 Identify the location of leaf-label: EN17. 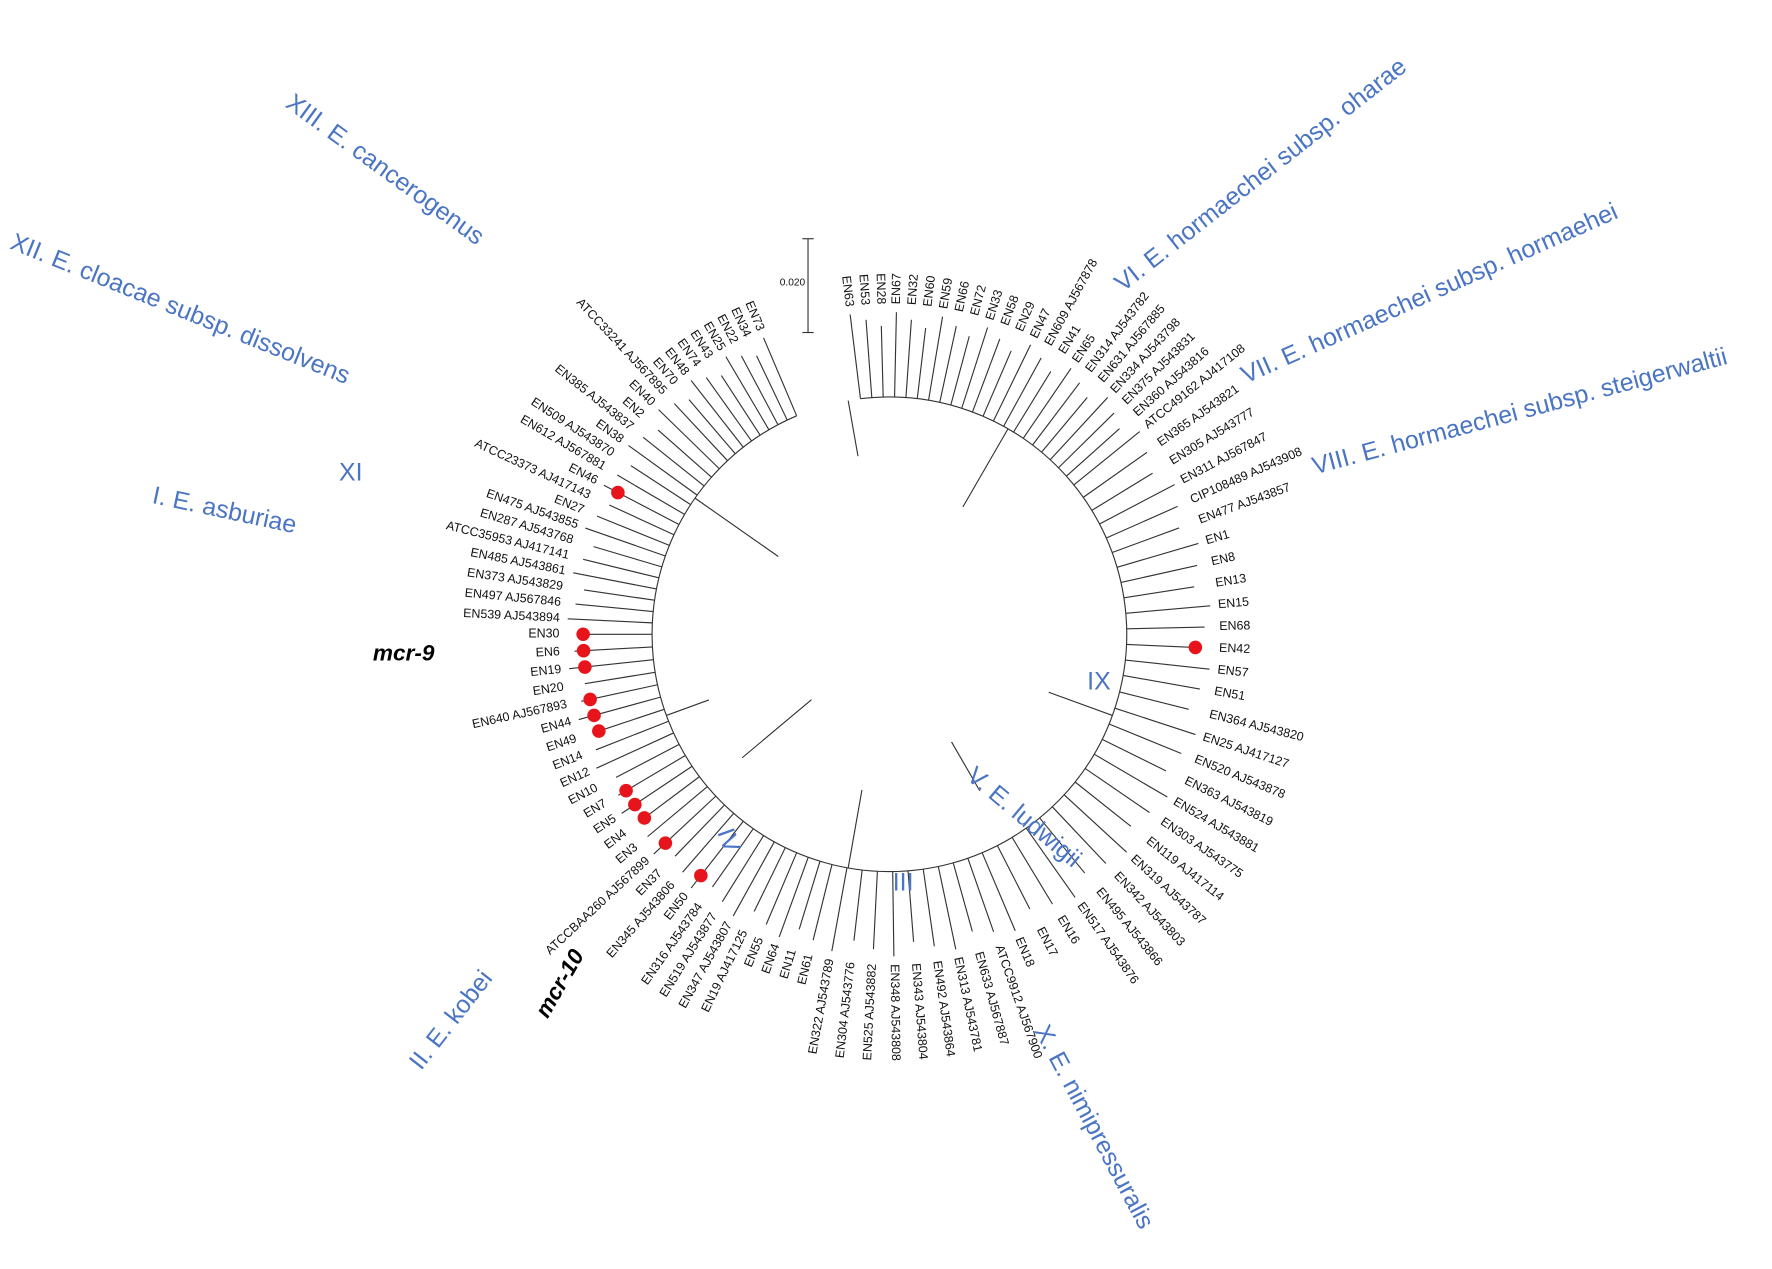
(1047, 942).